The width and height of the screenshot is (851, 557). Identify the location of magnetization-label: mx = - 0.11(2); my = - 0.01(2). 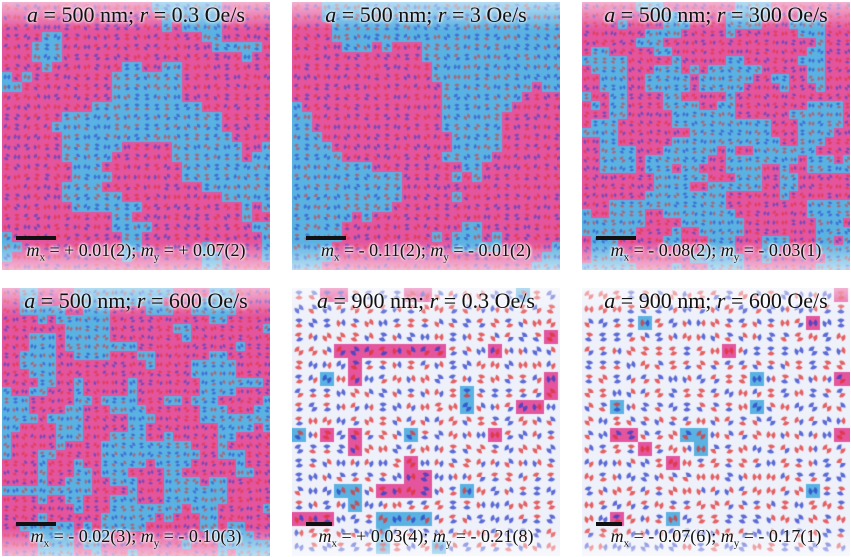
(426, 252).